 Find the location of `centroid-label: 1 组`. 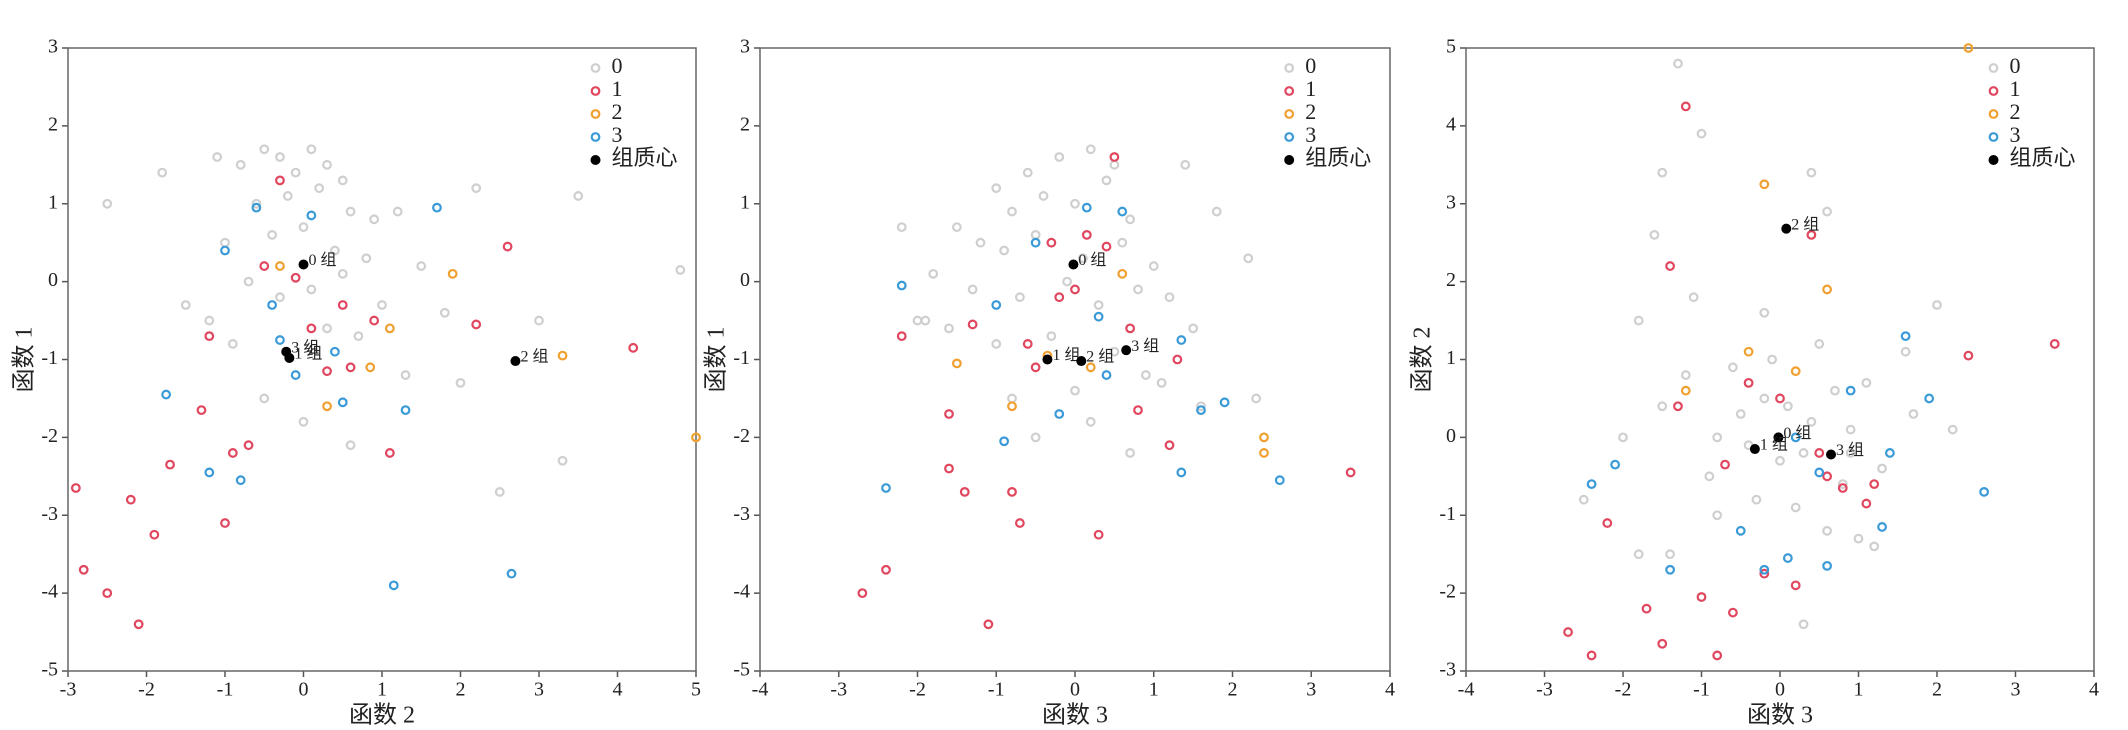

centroid-label: 1 组 is located at coordinates (1774, 445).